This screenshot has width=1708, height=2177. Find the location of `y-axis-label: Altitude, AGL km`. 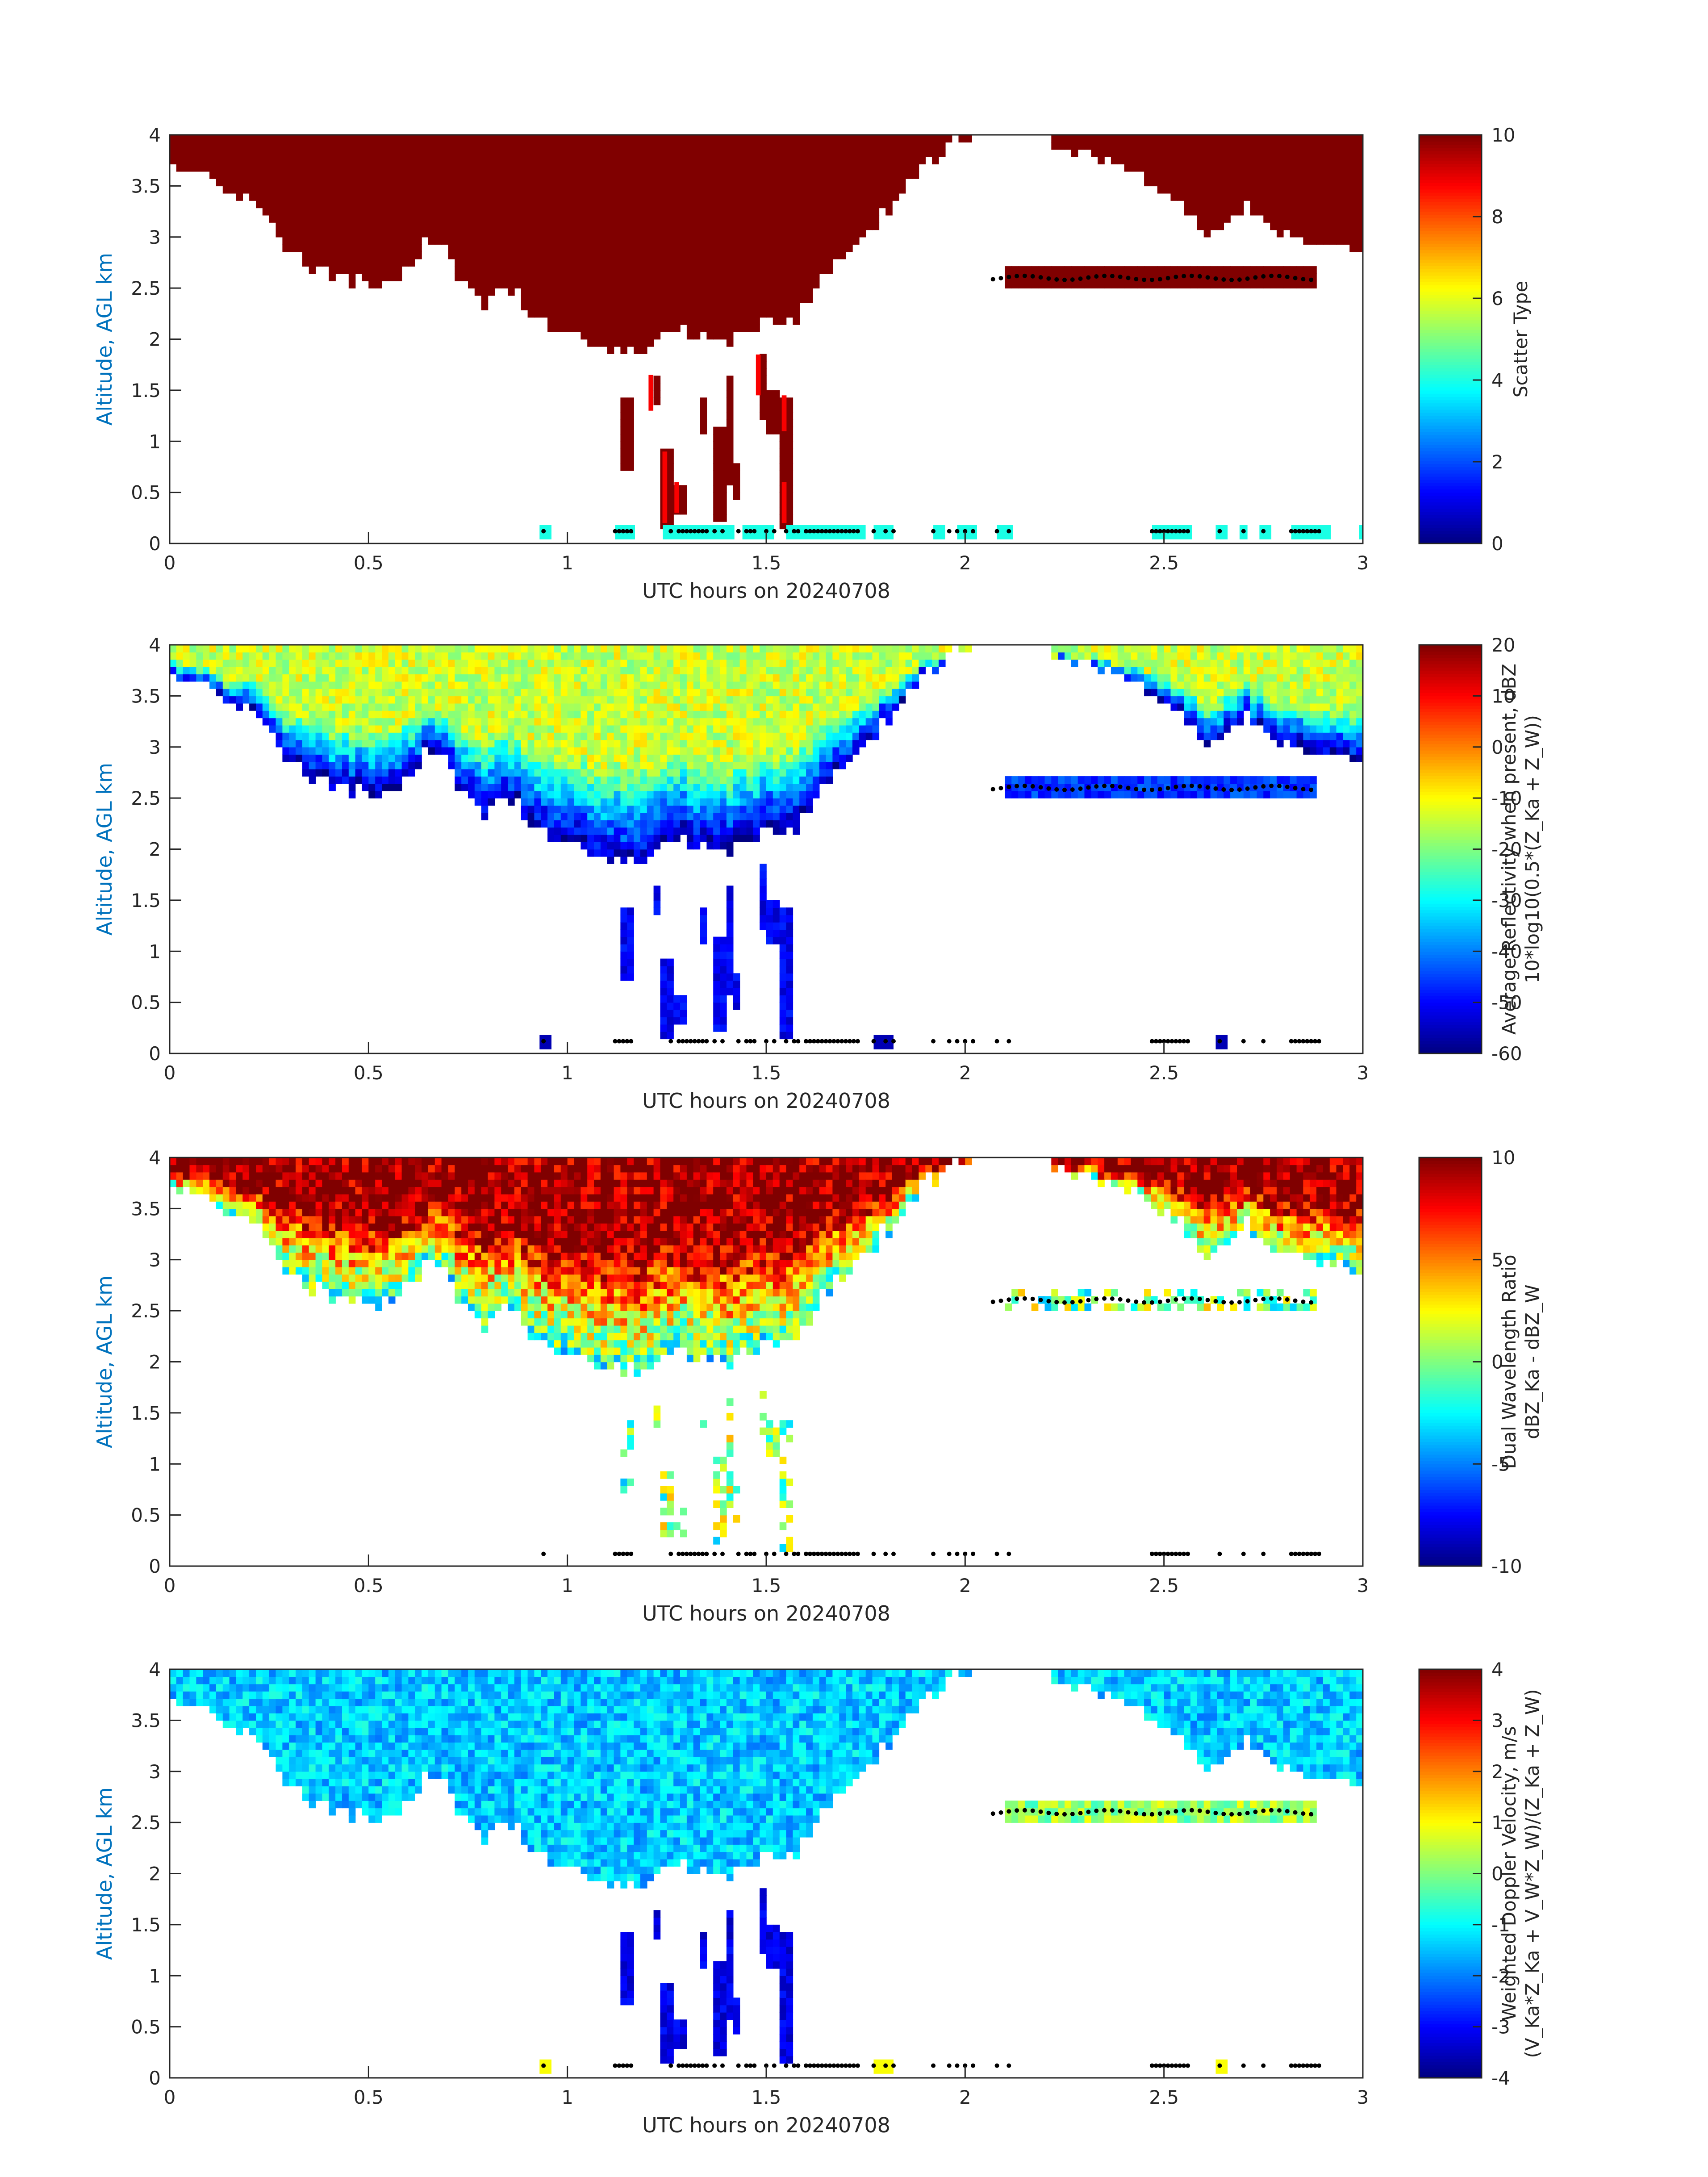

y-axis-label: Altitude, AGL km is located at coordinates (104, 339).